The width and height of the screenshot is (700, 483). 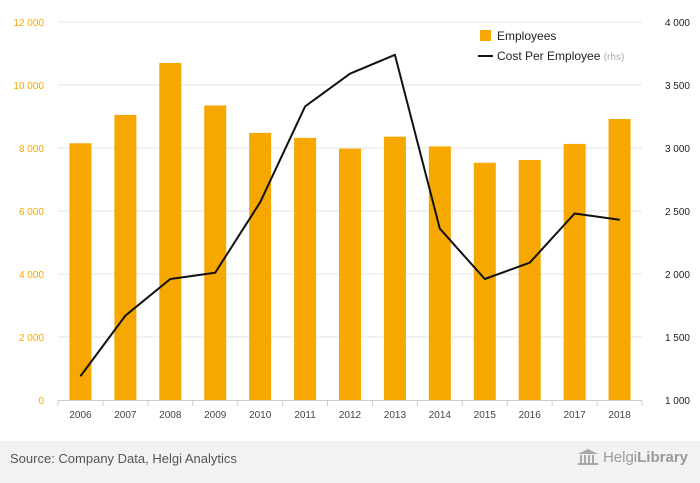 I want to click on x-tick-label-2008: 2008, so click(x=170, y=415).